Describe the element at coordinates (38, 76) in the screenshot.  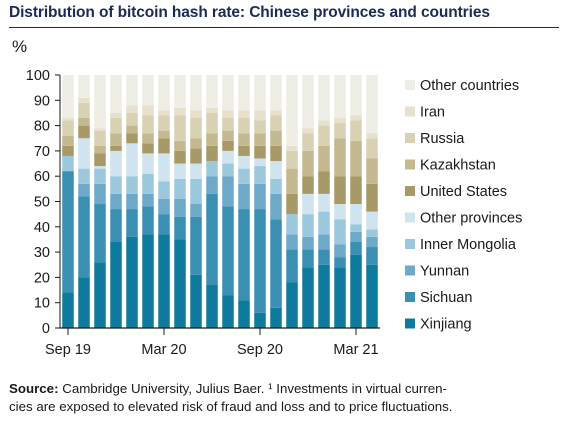
I see `y-tick-label: 100` at that location.